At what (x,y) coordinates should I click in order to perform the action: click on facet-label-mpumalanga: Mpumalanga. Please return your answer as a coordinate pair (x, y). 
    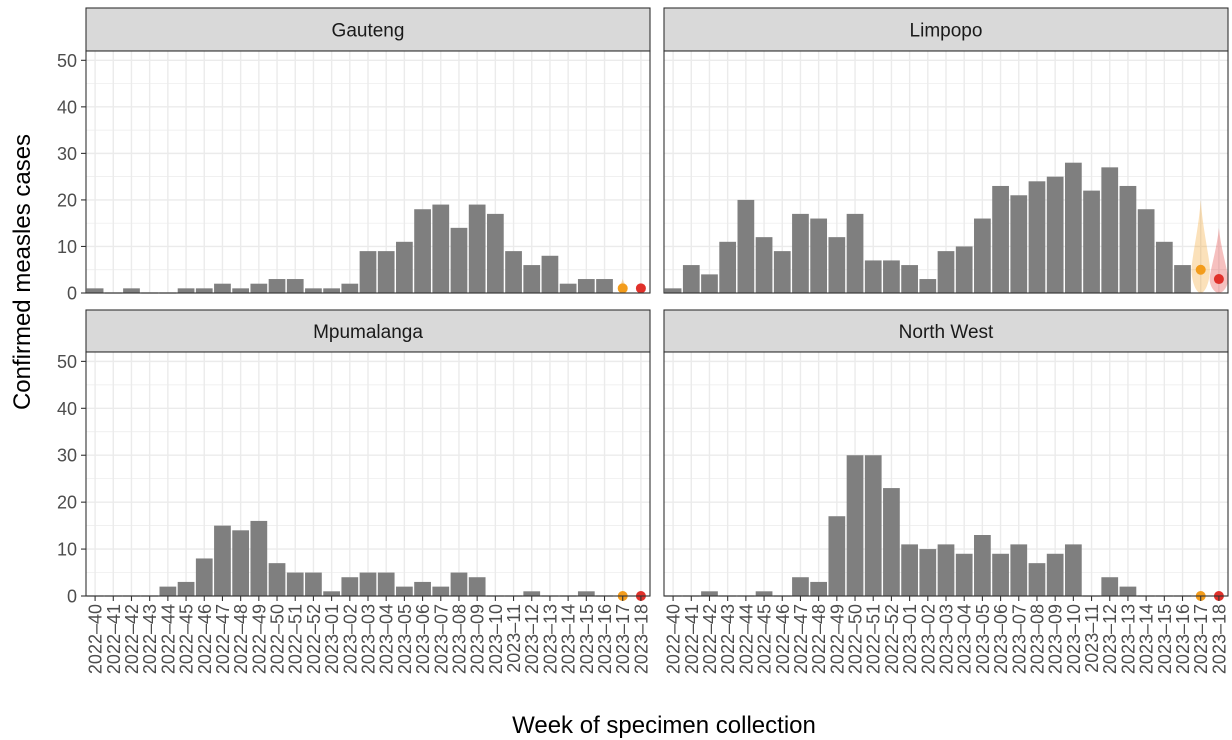
    Looking at the image, I should click on (368, 332).